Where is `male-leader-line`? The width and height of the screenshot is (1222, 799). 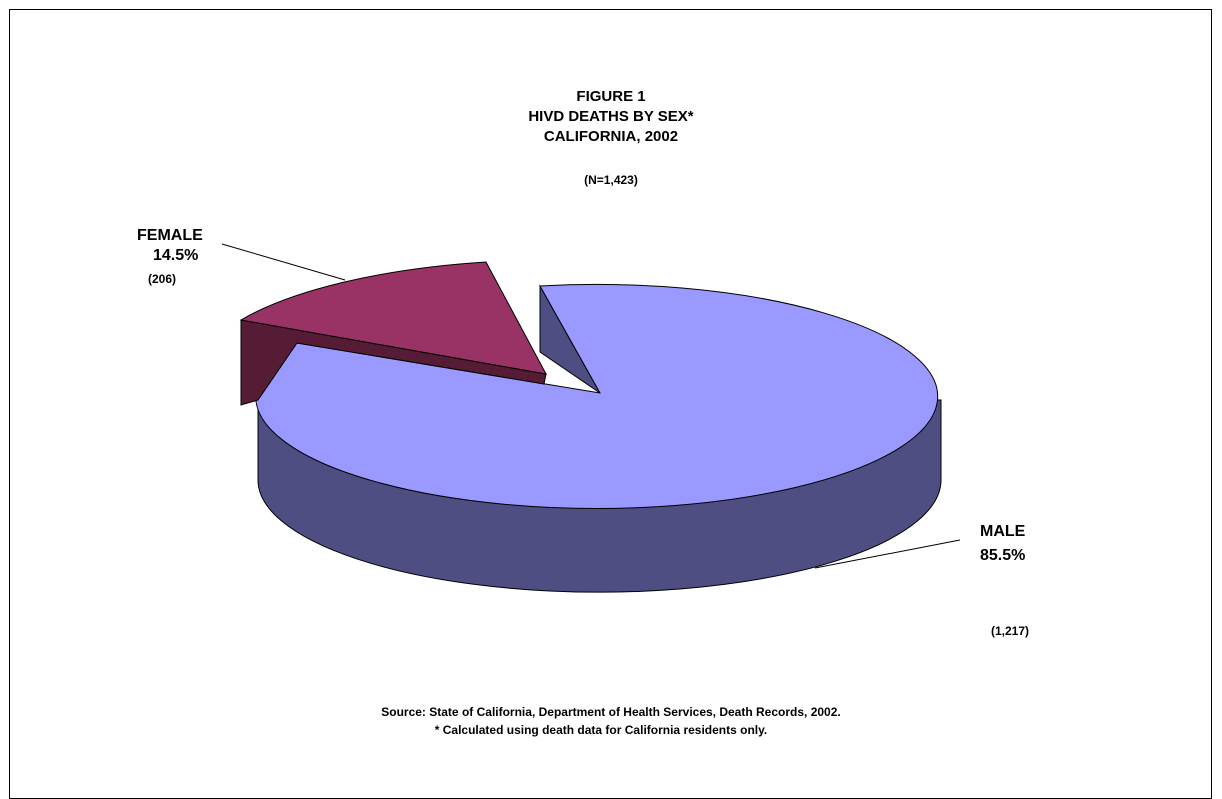
male-leader-line is located at coordinates (887, 554).